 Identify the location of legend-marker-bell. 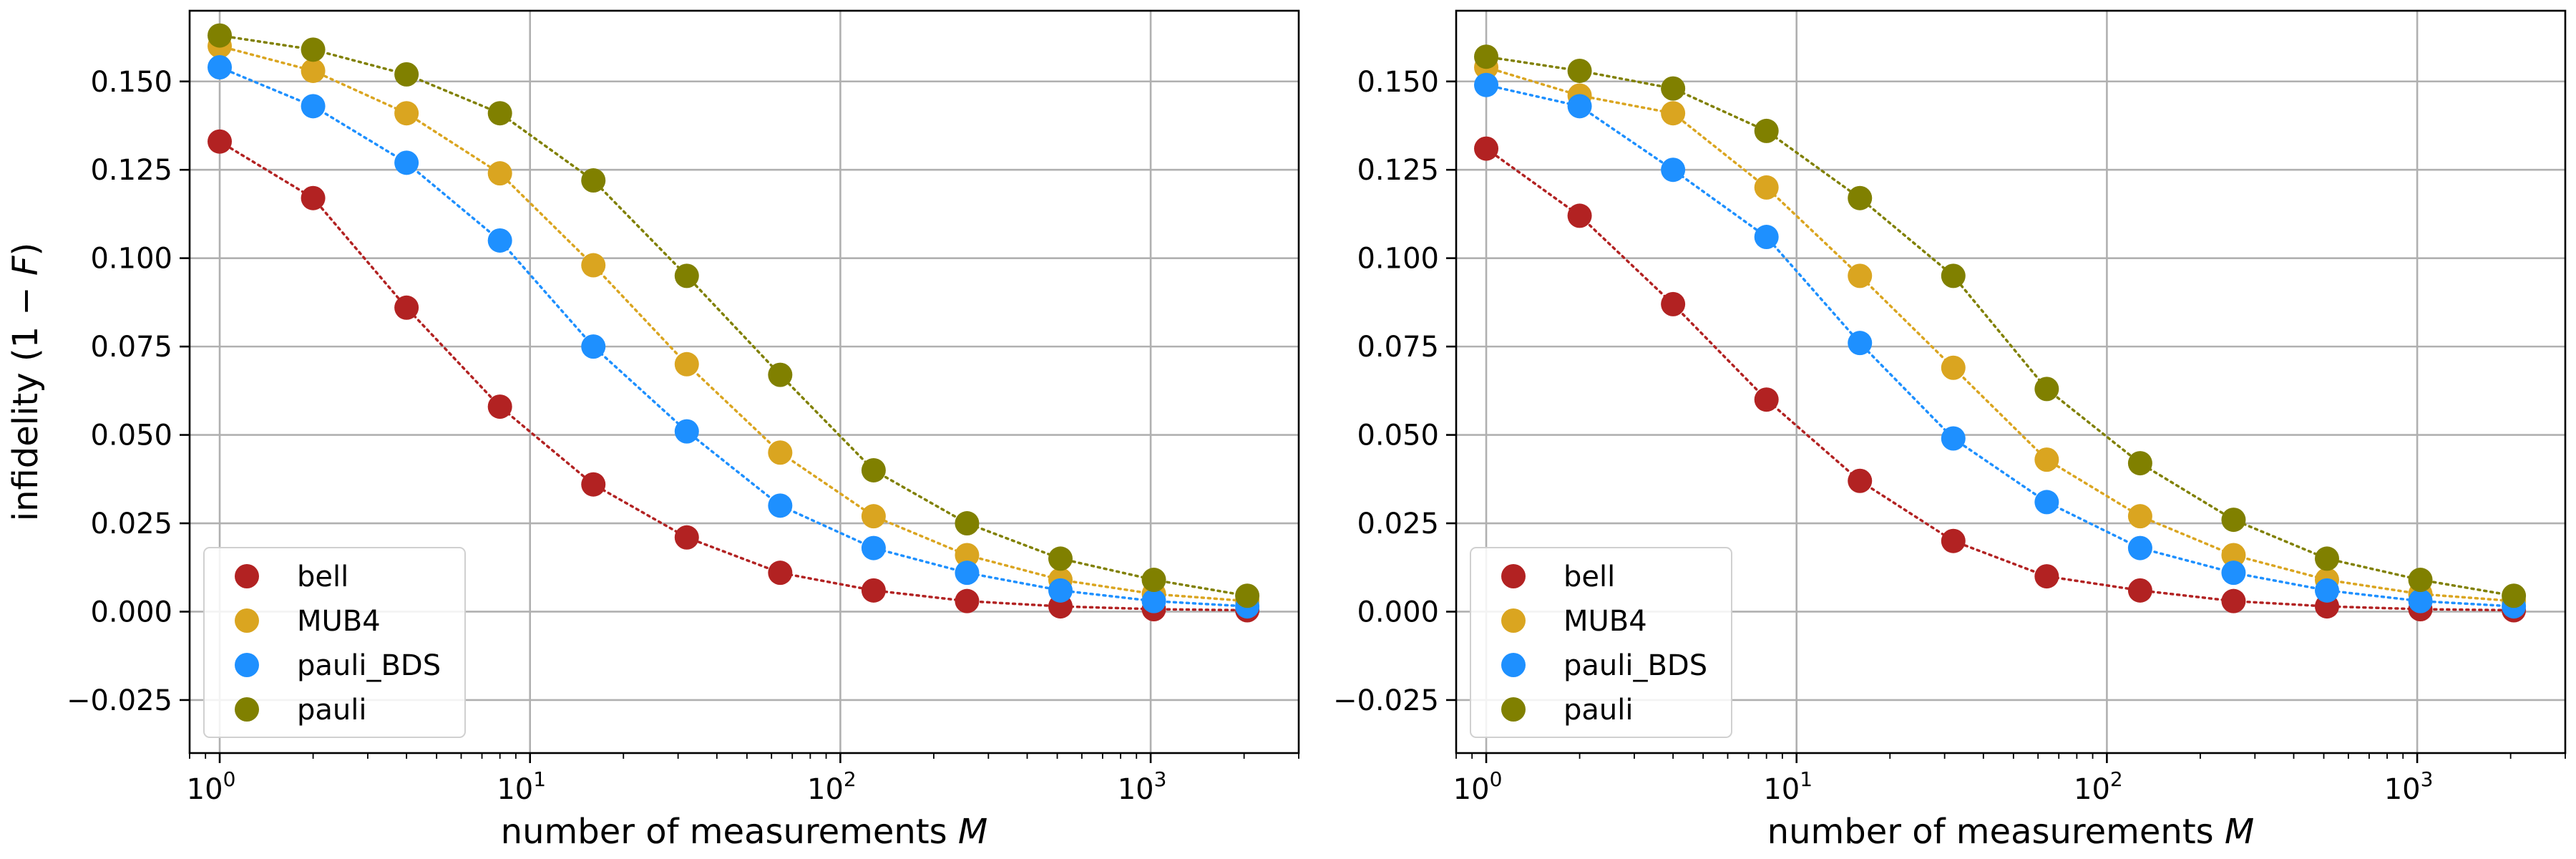
(1513, 576).